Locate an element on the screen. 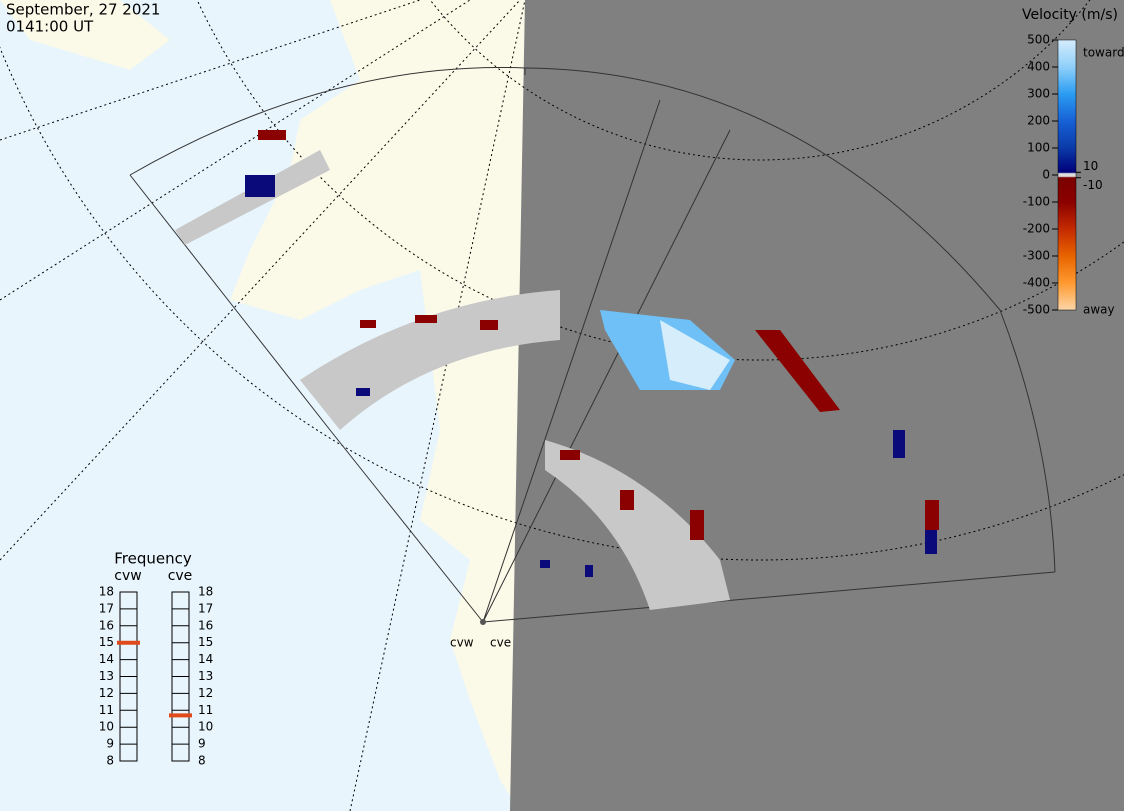  radar-site is located at coordinates (483, 622).